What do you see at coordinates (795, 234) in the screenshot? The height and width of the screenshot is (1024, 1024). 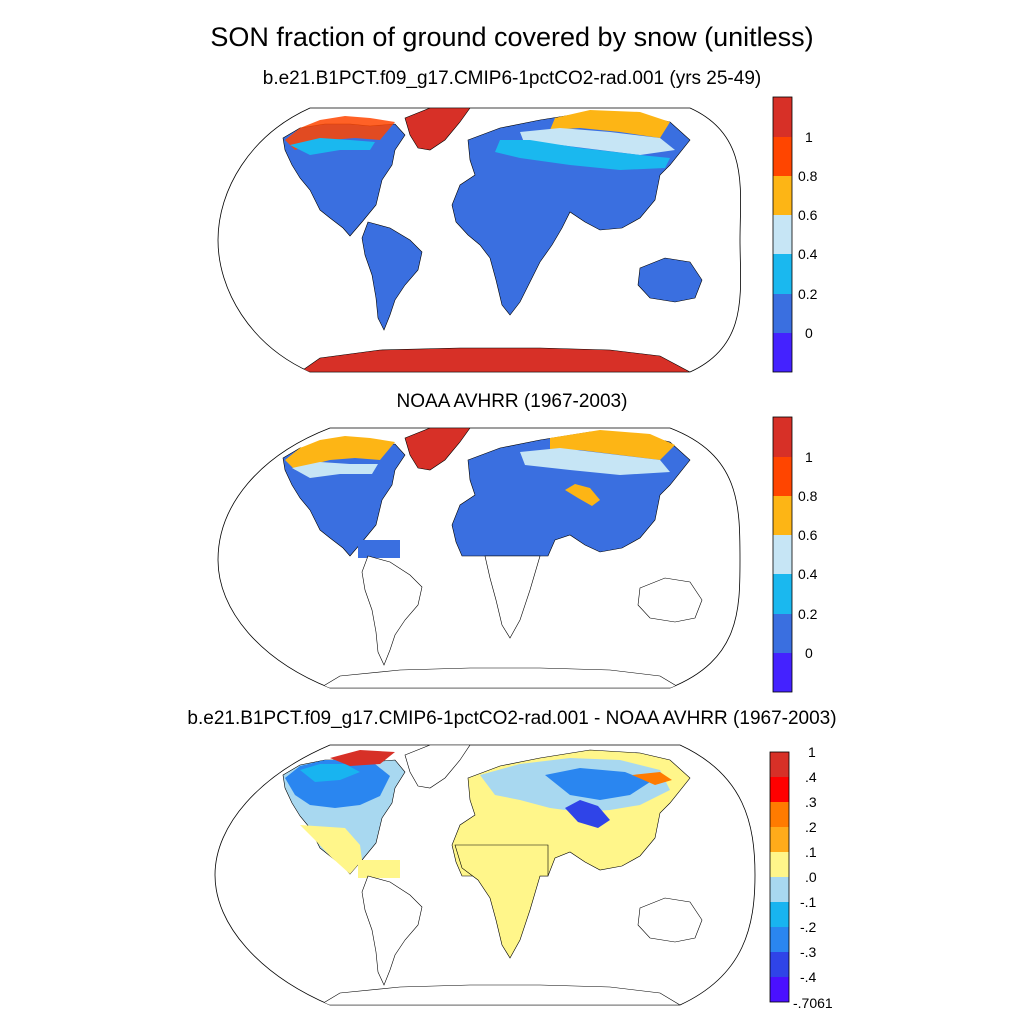 I see `colorbar-1: 1 0.8 0.6 0.4 0.2 0` at bounding box center [795, 234].